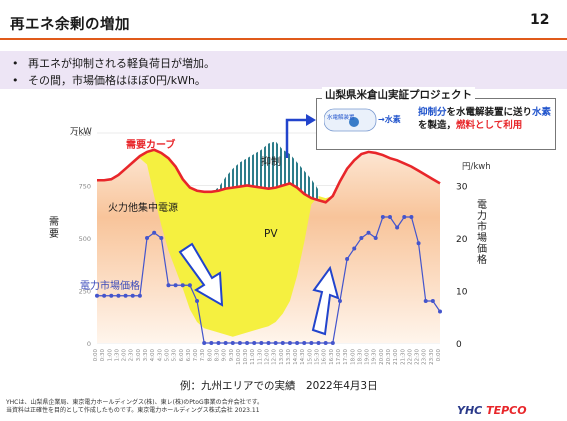 The width and height of the screenshot is (567, 421). I want to click on x-tick-label: 1:00, so click(110, 355).